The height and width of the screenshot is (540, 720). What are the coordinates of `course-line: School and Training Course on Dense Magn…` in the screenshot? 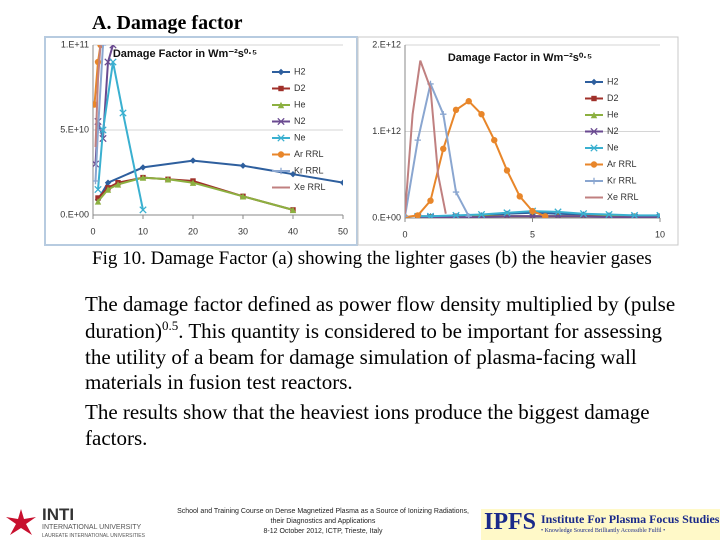 It's located at (323, 511).